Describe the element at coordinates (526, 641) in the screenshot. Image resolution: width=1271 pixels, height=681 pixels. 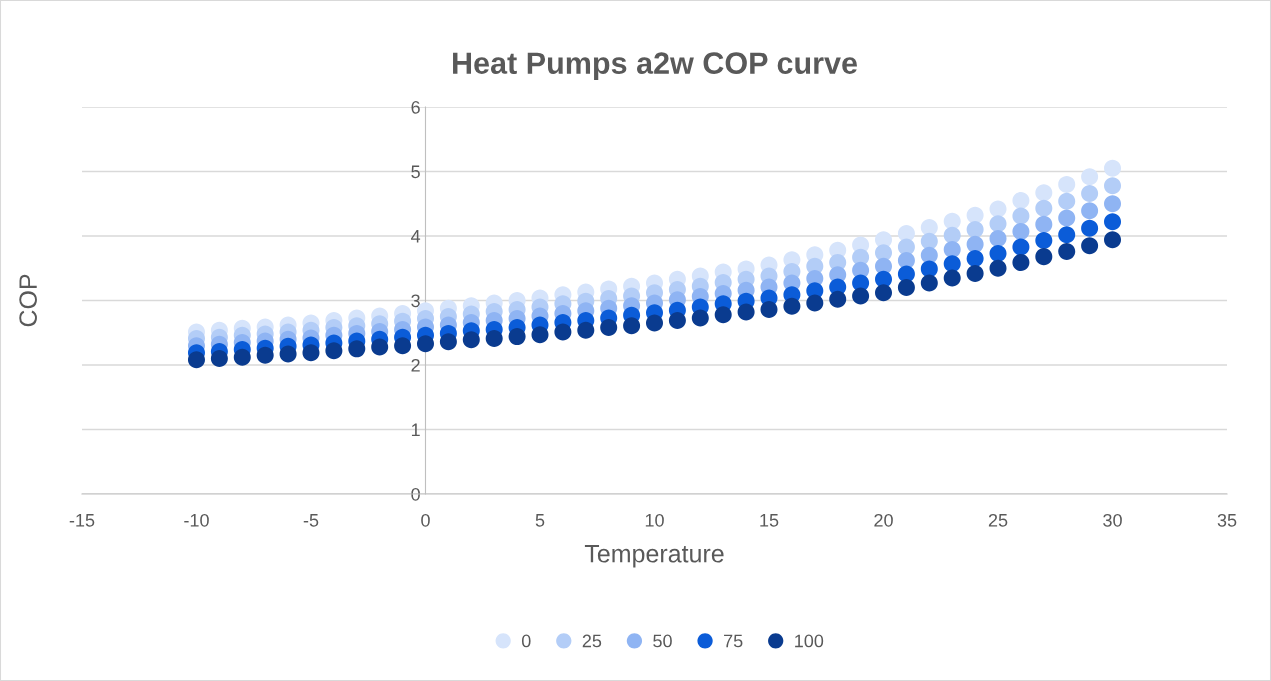
I see `legend-label: 0` at that location.